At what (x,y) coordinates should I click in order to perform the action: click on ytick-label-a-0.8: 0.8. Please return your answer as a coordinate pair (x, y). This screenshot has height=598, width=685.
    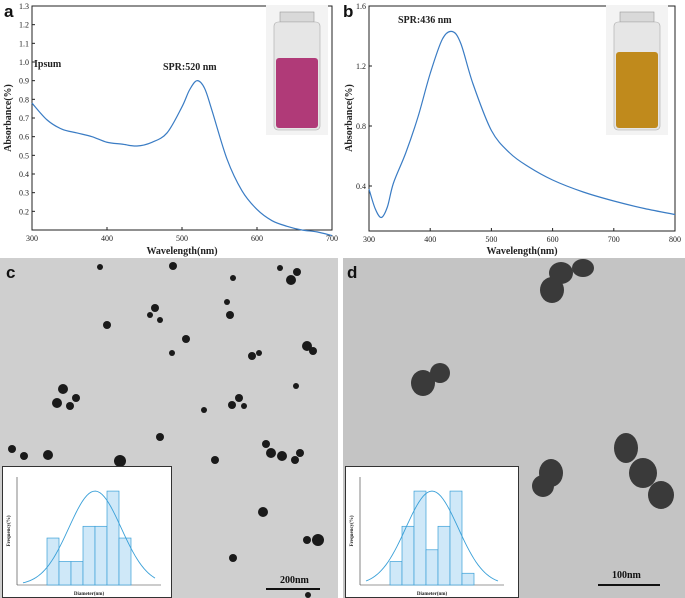
    Looking at the image, I should click on (24, 99).